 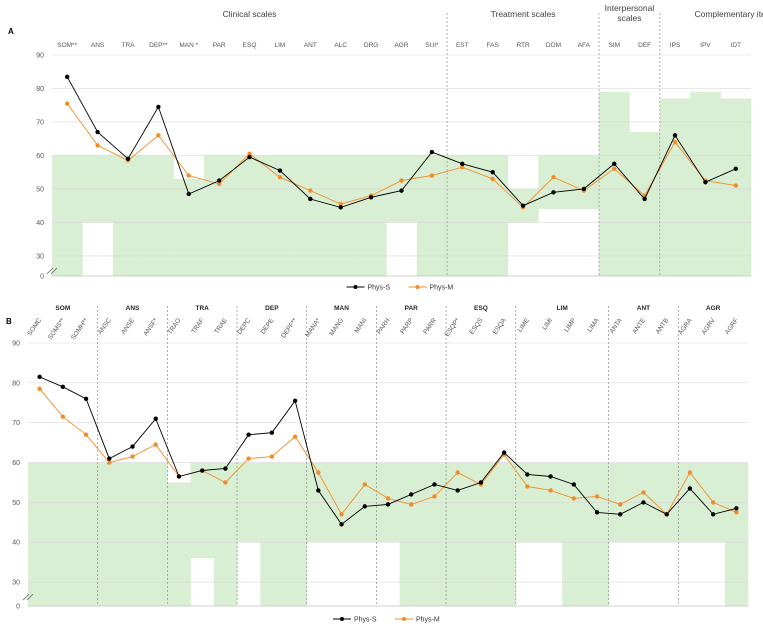 I want to click on y-tick-label: 80, so click(x=40, y=89).